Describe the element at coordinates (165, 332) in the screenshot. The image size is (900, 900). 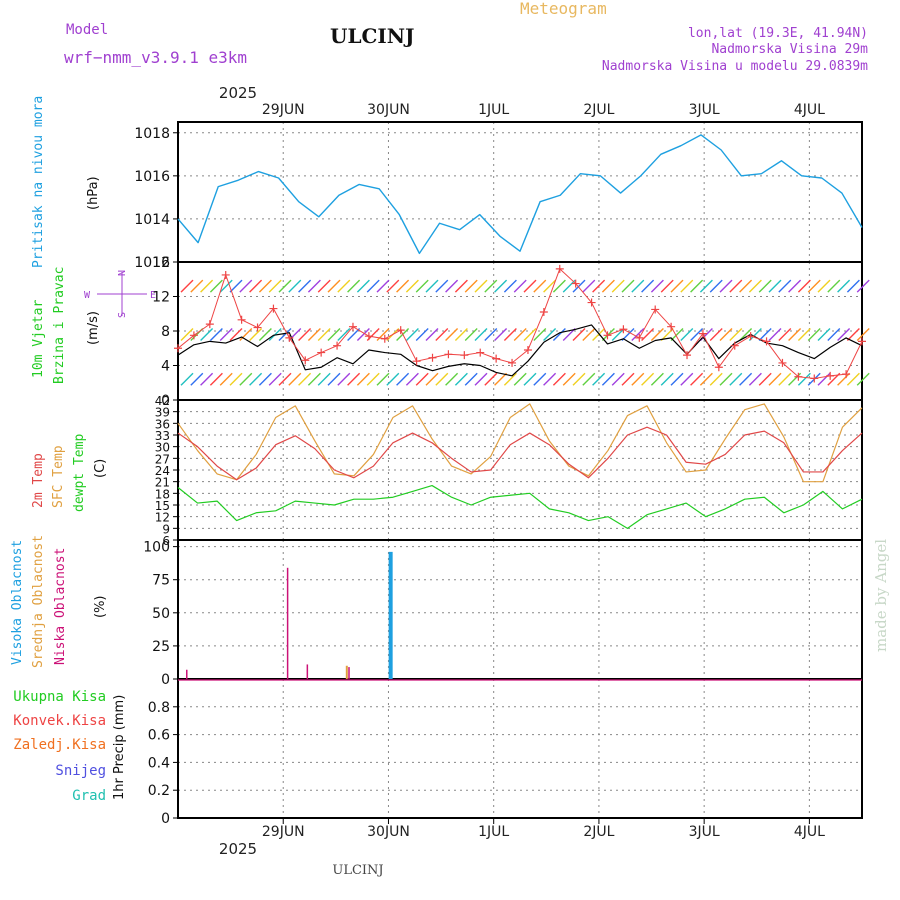
I see `y-tick-label: 8` at that location.